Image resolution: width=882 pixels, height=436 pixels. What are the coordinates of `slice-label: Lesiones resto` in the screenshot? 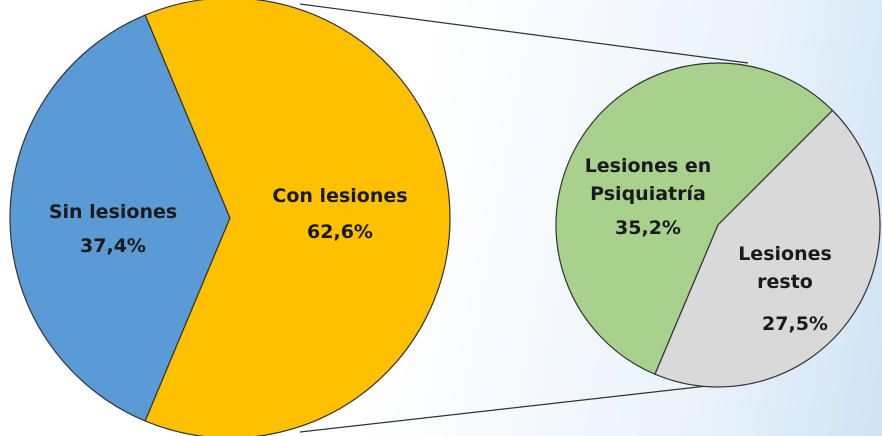 It's located at (785, 268).